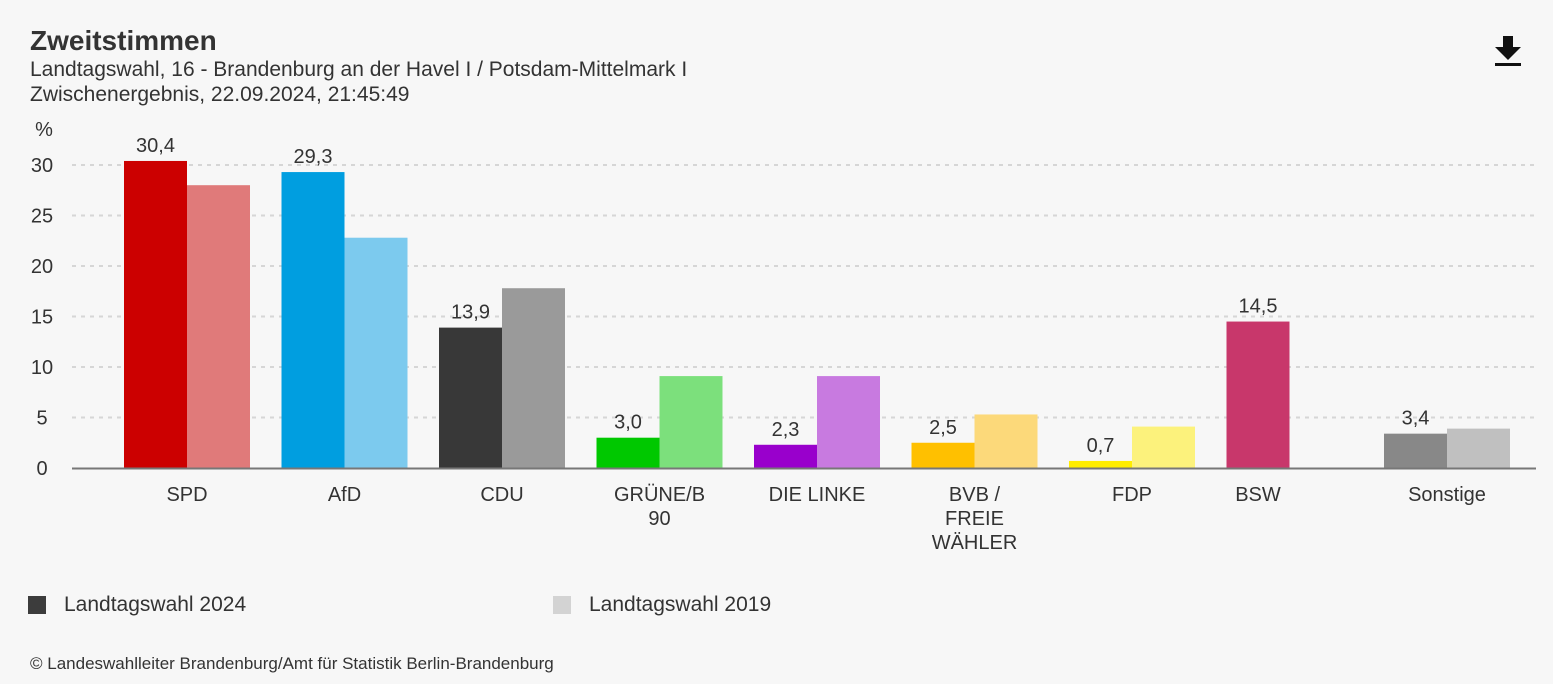 This screenshot has height=684, width=1553. What do you see at coordinates (41, 419) in the screenshot?
I see `y-tick-label: 5` at bounding box center [41, 419].